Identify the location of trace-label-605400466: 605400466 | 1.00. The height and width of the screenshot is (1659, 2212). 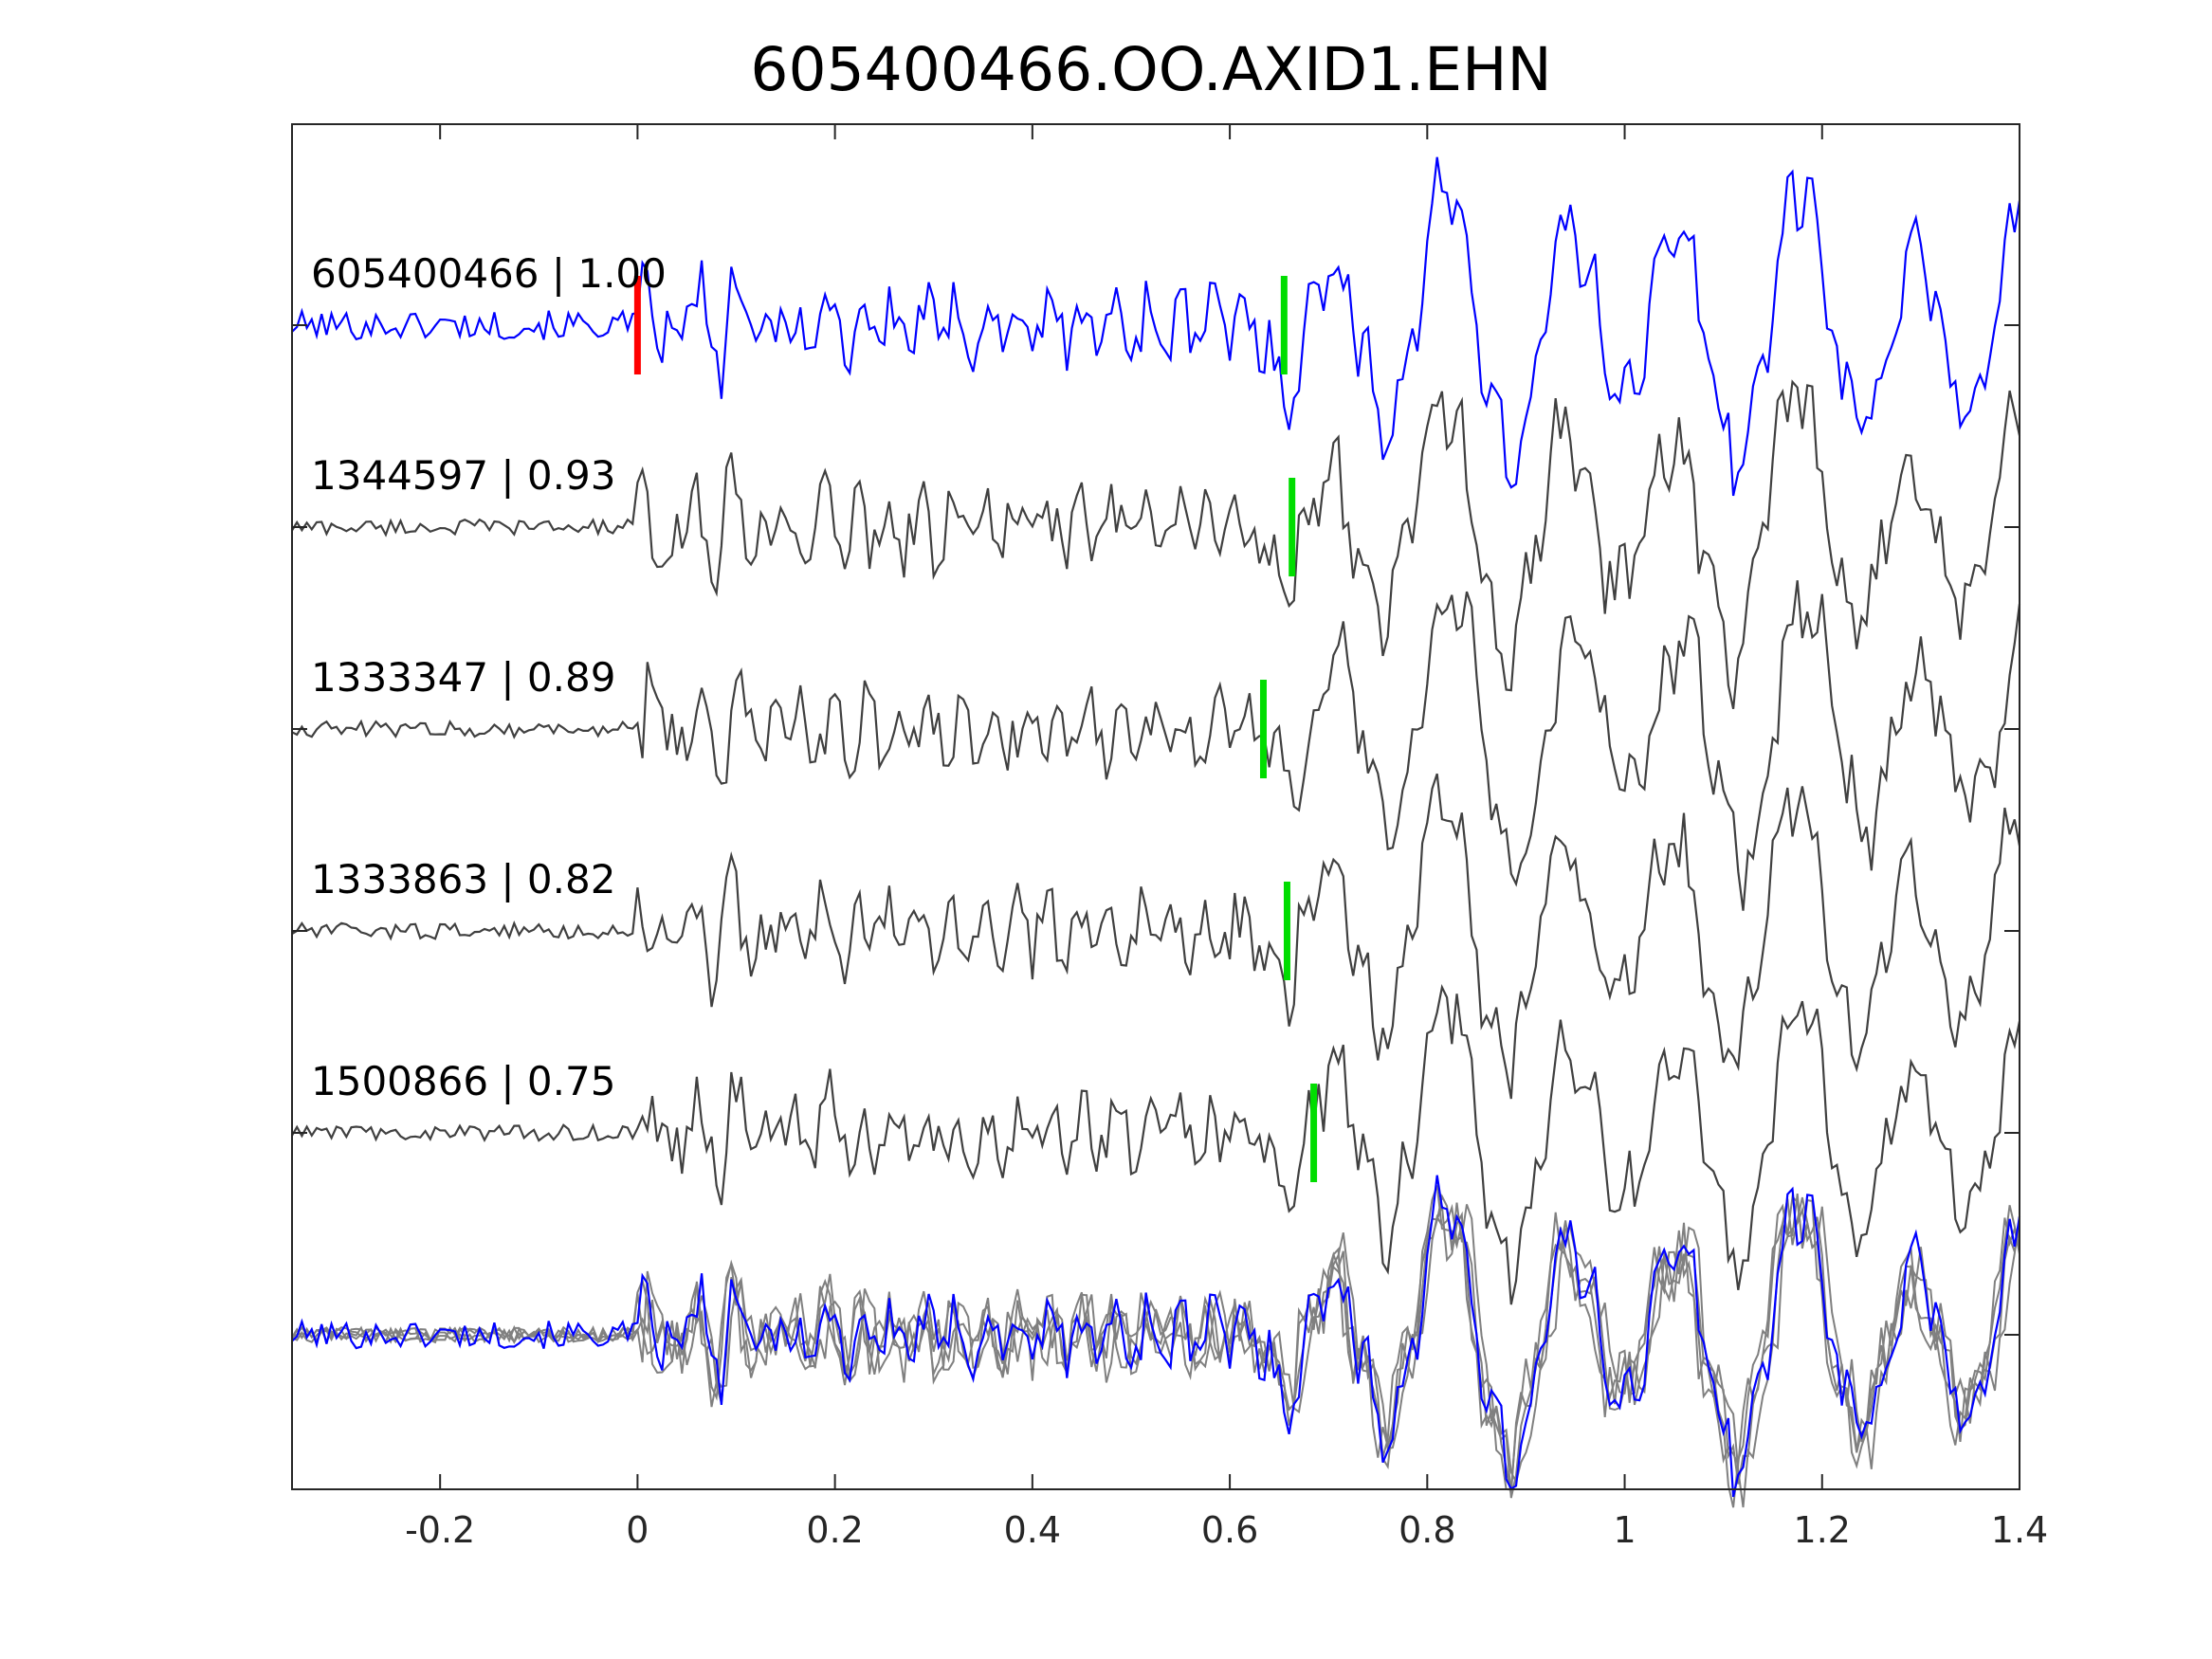
(489, 273).